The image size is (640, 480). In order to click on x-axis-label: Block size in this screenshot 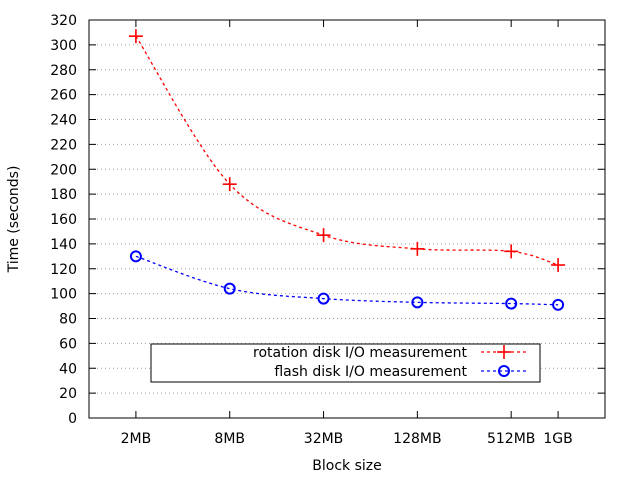, I will do `click(346, 466)`.